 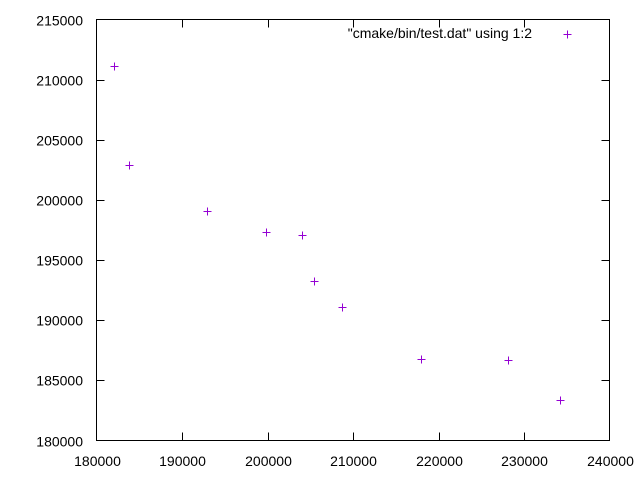 I want to click on y-tick-label: 215000, so click(x=59, y=21).